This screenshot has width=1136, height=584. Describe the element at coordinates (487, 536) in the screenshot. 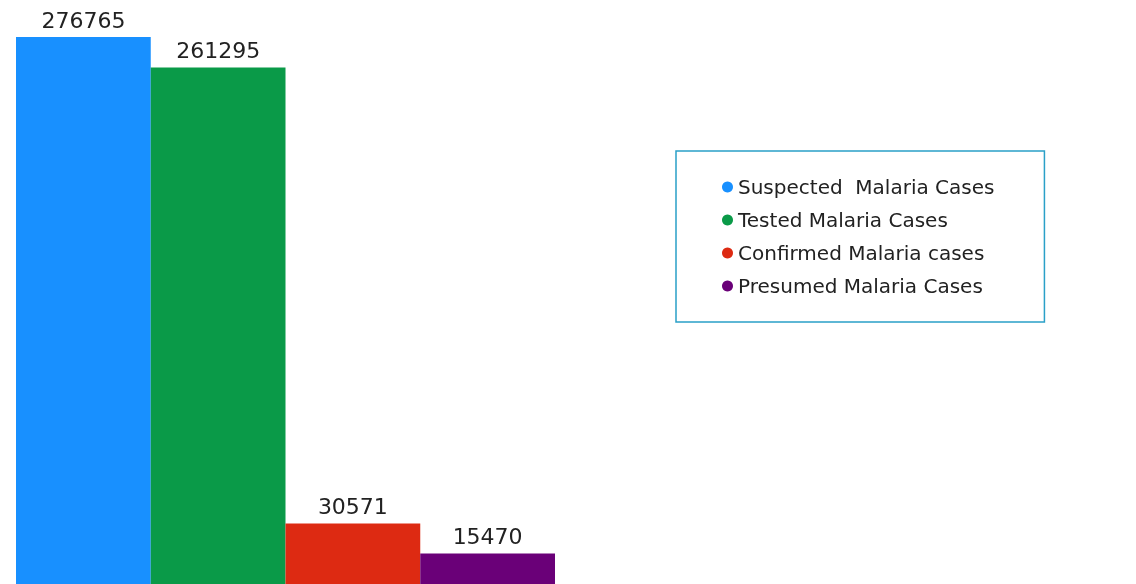

I see `data-label: 15470` at that location.